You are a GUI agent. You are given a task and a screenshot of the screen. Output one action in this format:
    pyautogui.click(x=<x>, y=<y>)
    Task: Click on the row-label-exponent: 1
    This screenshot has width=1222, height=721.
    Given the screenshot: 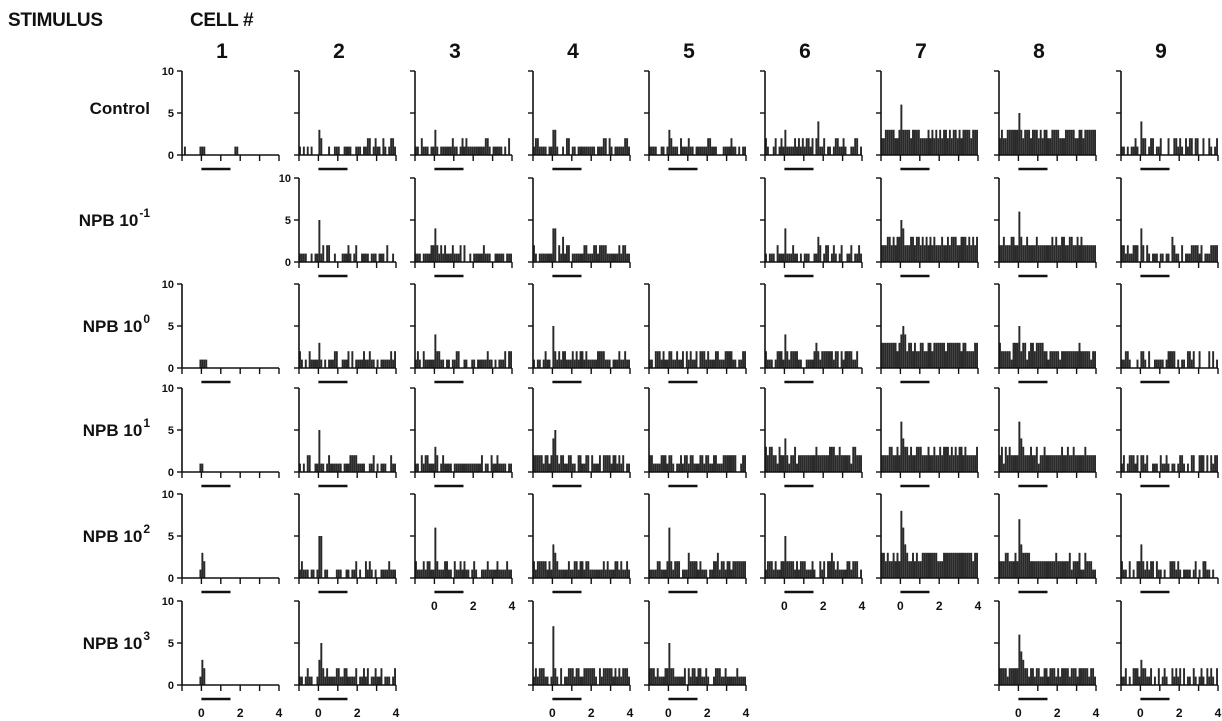 What is the action you would take?
    pyautogui.click(x=146, y=423)
    